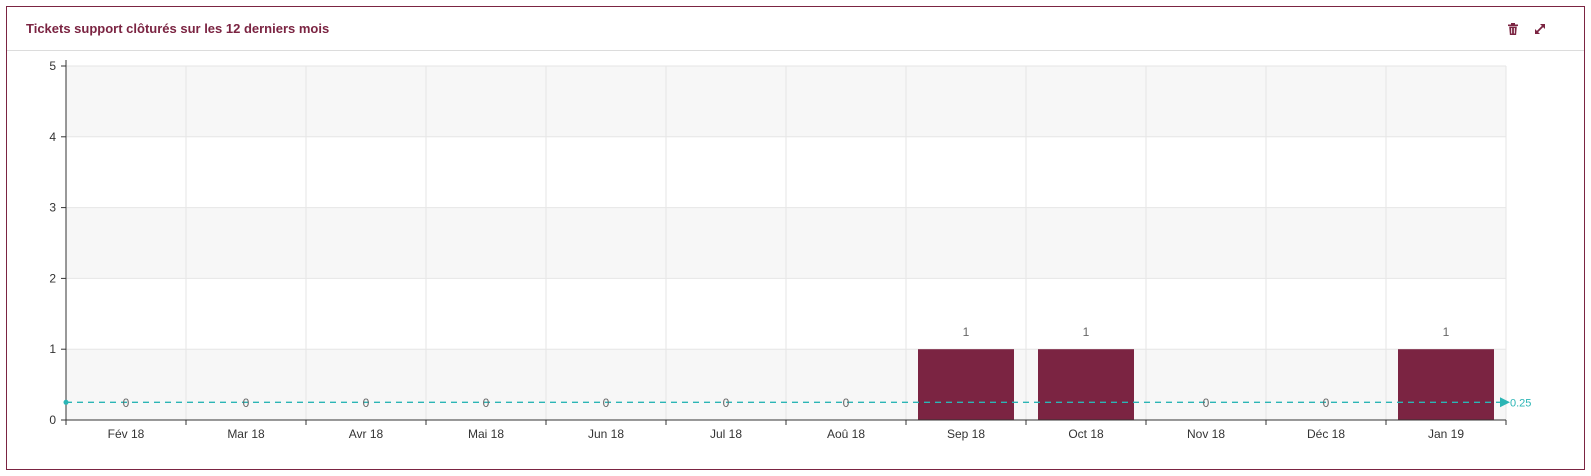 This screenshot has height=476, width=1591. What do you see at coordinates (1206, 384) in the screenshot?
I see `bars` at bounding box center [1206, 384].